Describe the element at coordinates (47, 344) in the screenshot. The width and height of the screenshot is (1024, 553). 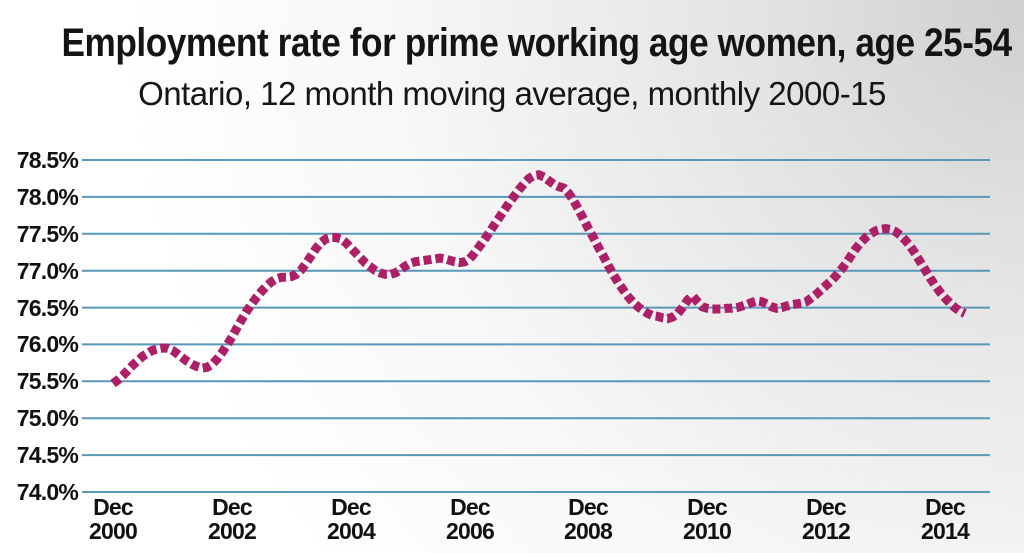
I see `y-axis-label: 76.0%` at that location.